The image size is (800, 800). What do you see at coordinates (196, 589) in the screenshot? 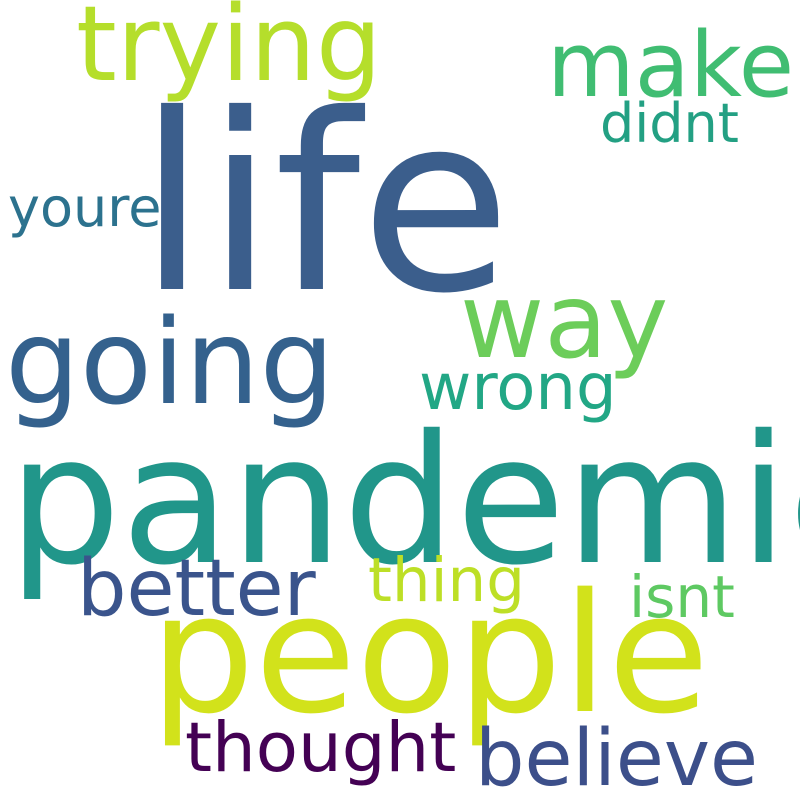
I see `word-better: better` at bounding box center [196, 589].